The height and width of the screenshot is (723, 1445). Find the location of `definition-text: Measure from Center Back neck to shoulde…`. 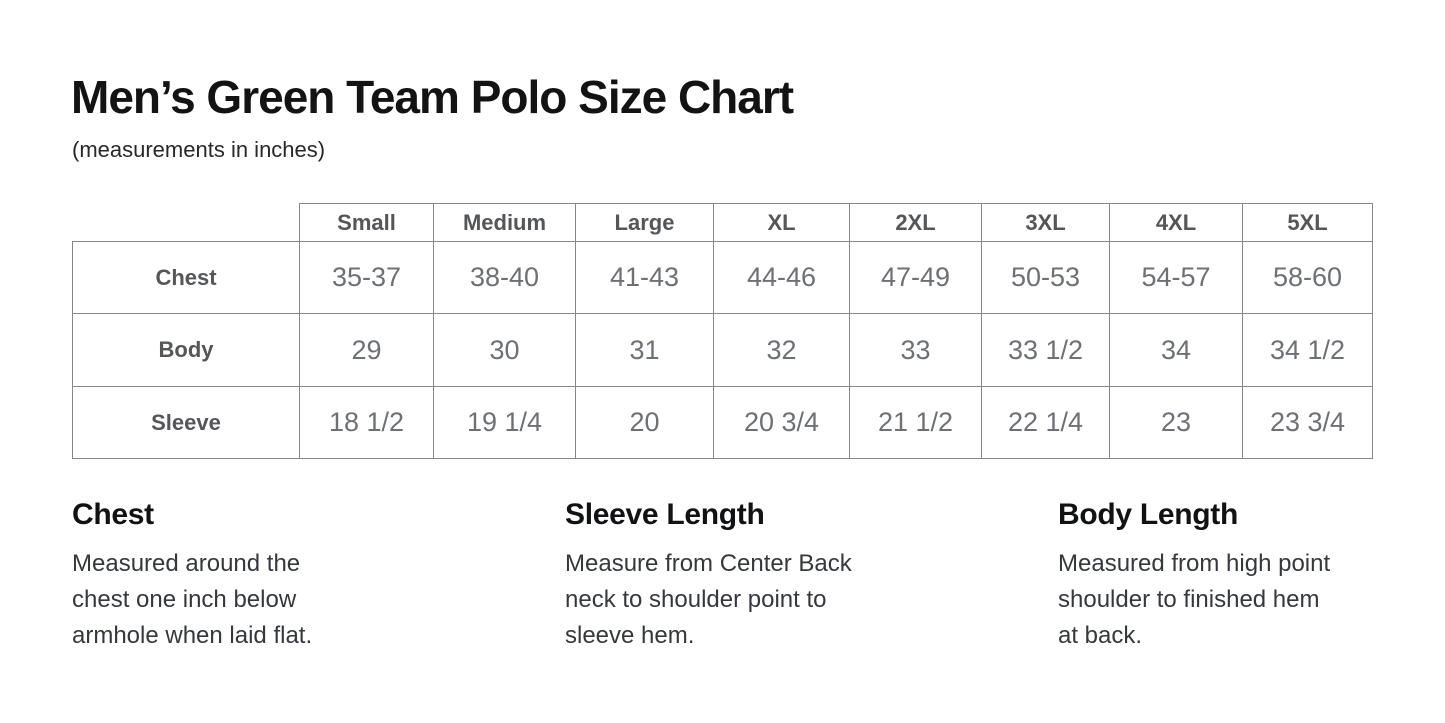

definition-text: Measure from Center Back neck to shoulde… is located at coordinates (811, 600).